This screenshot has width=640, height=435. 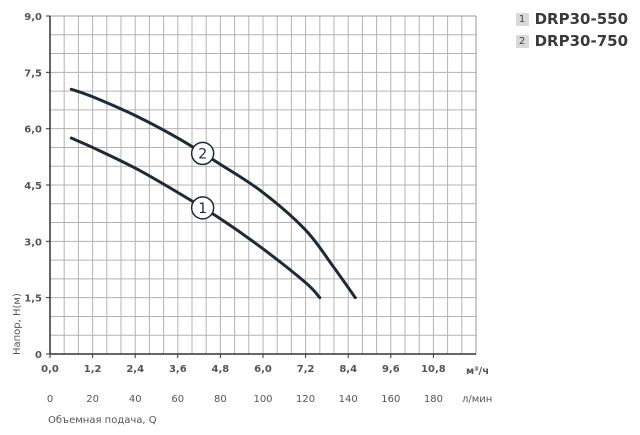 I want to click on curve-label-text-2: 2, so click(x=202, y=154).